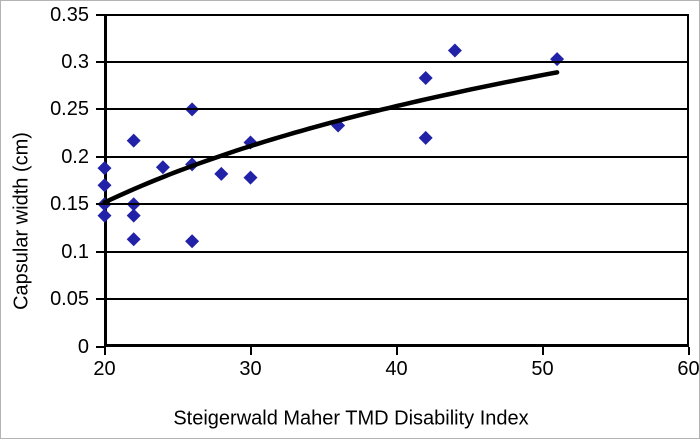 The width and height of the screenshot is (700, 439). What do you see at coordinates (75, 61) in the screenshot?
I see `y-tick-label: 0.3` at bounding box center [75, 61].